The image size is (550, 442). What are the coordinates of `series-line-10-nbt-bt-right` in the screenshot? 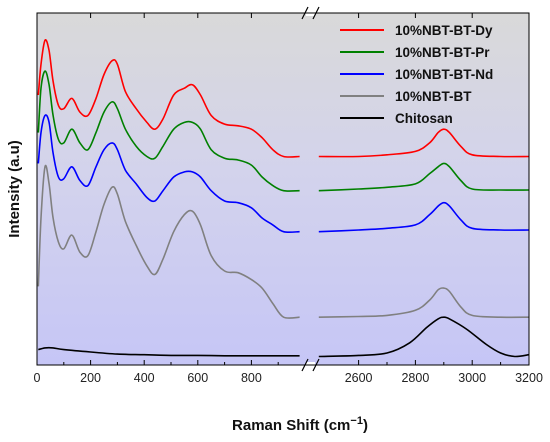 It's located at (423, 303).